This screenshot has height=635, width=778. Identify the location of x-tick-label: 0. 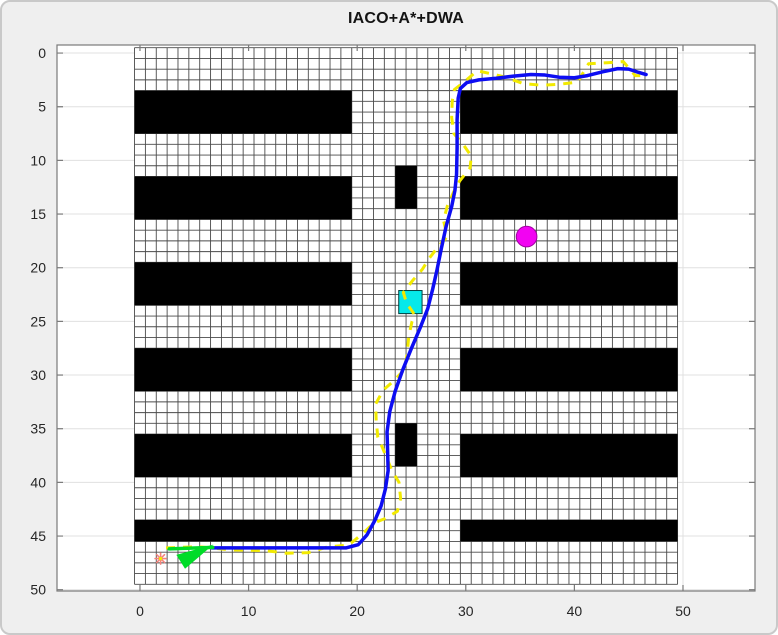
(140, 611).